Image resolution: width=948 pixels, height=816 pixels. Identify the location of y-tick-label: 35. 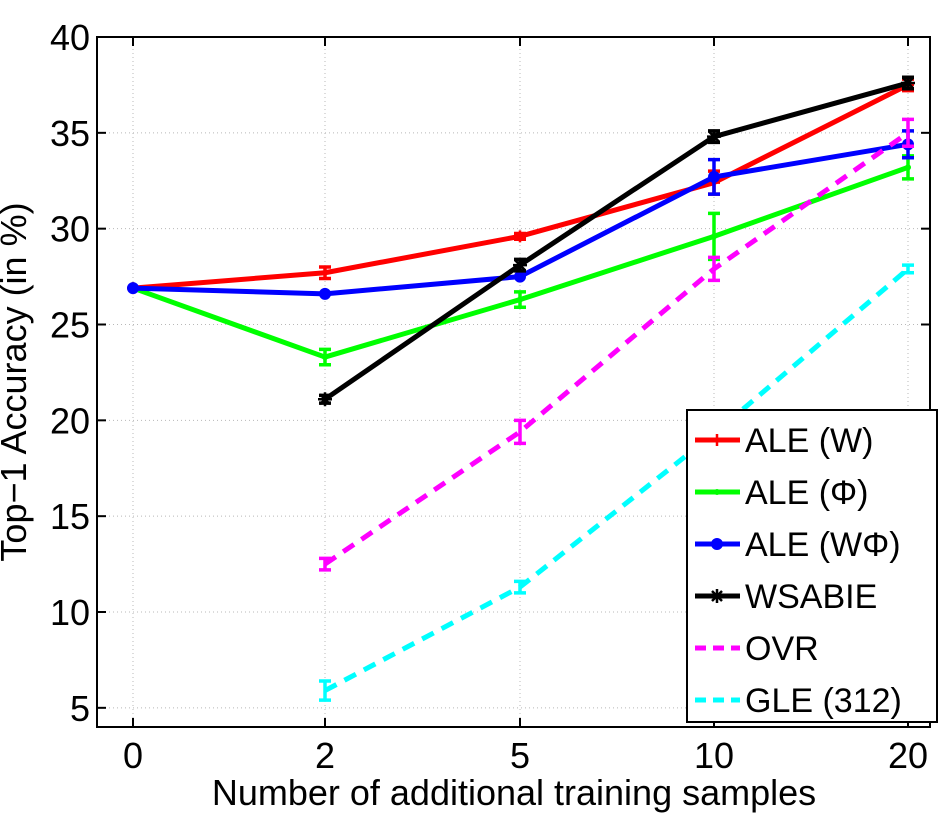
(70, 133).